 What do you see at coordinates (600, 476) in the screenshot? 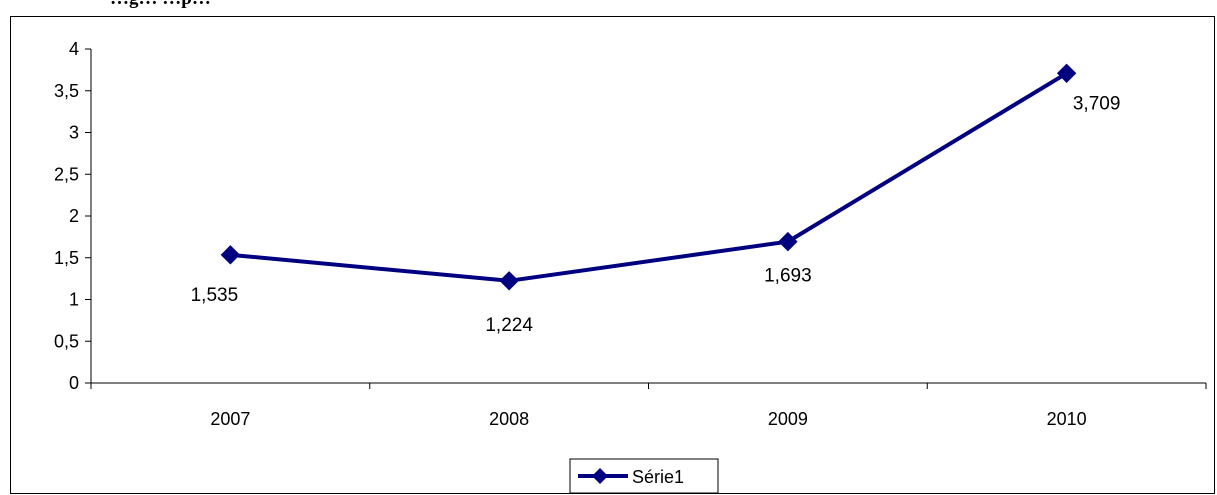
I see `legend-marker-swatch` at bounding box center [600, 476].